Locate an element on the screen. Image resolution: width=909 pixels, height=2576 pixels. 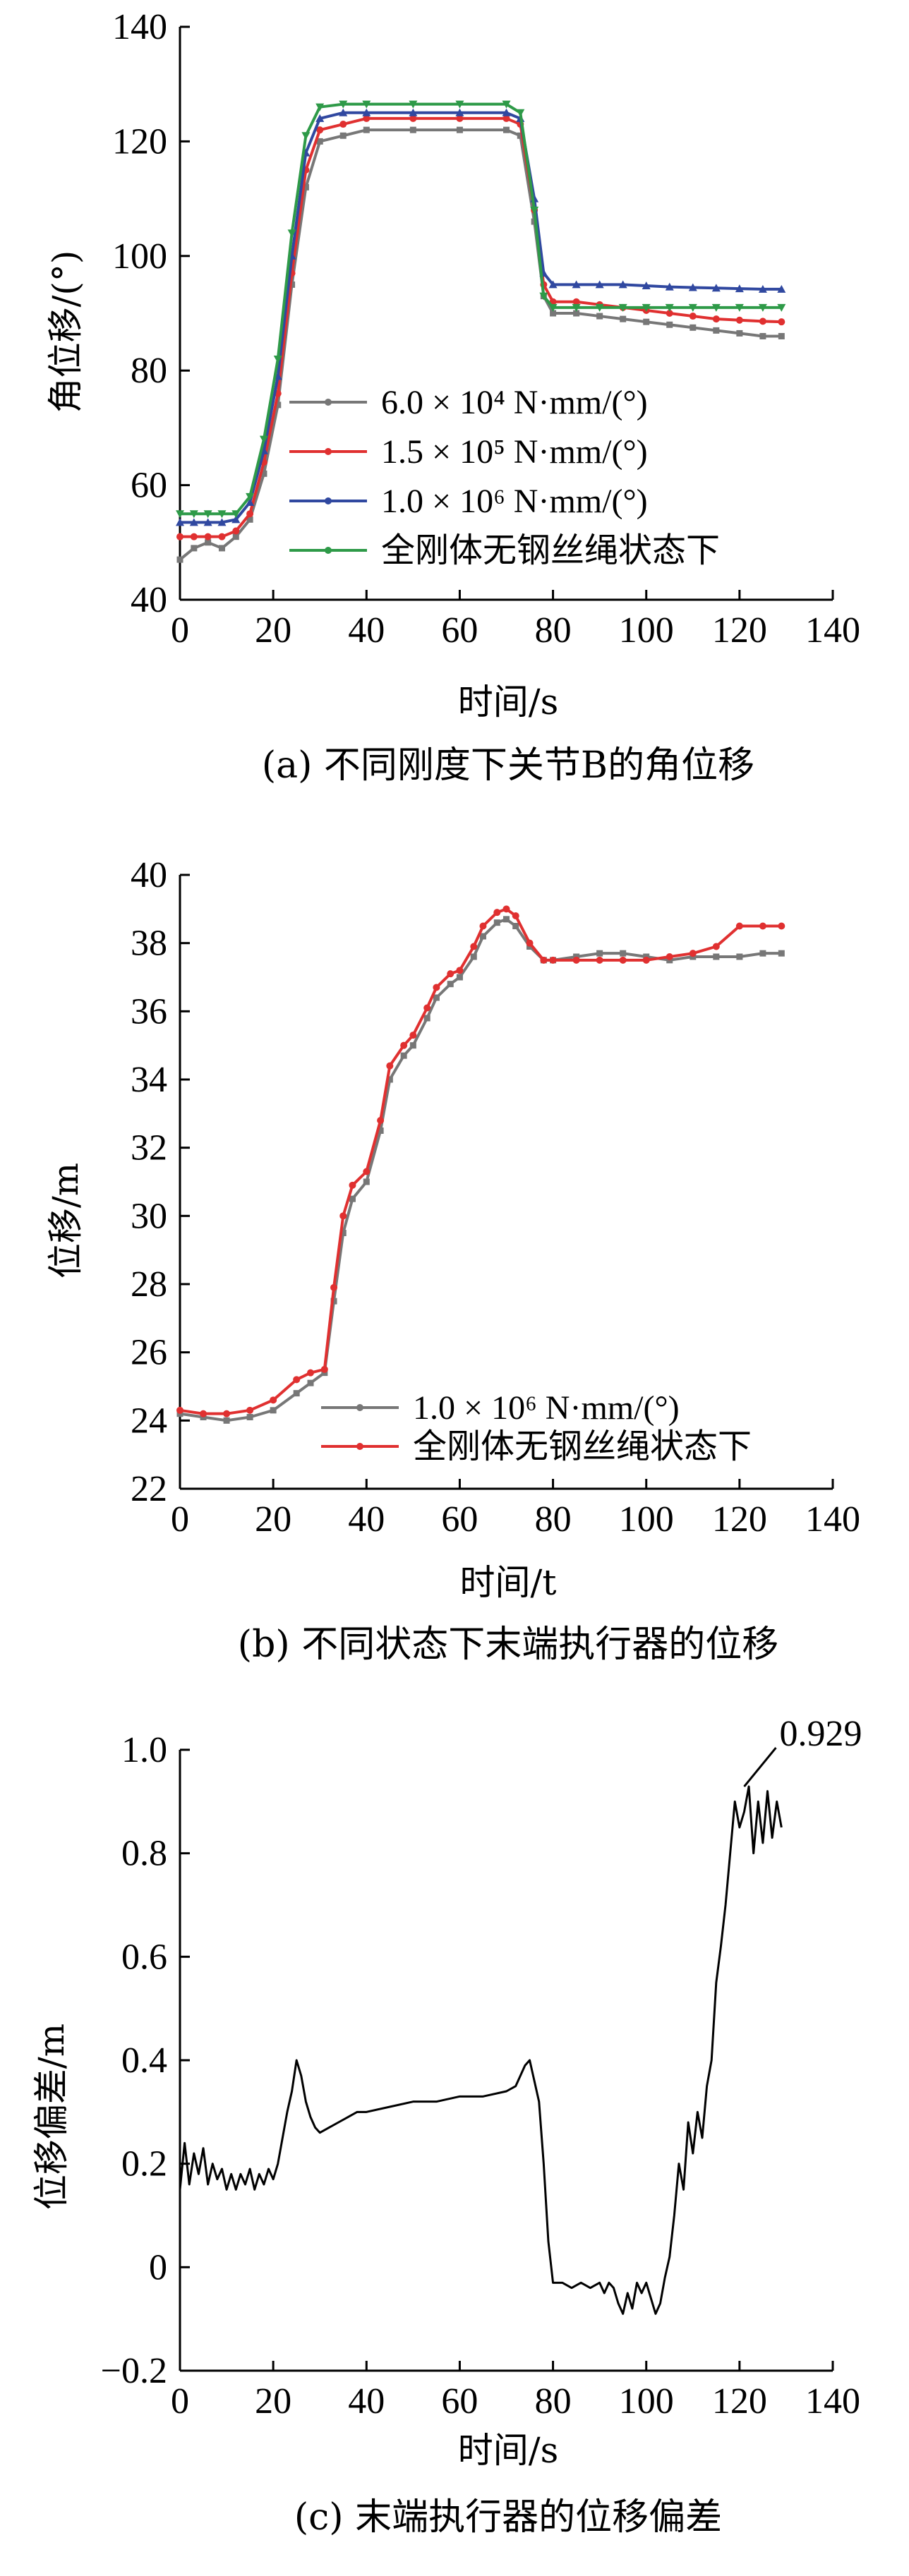
legend-item: 1.0 × 10⁶ N·mm/(°) is located at coordinates (468, 502).